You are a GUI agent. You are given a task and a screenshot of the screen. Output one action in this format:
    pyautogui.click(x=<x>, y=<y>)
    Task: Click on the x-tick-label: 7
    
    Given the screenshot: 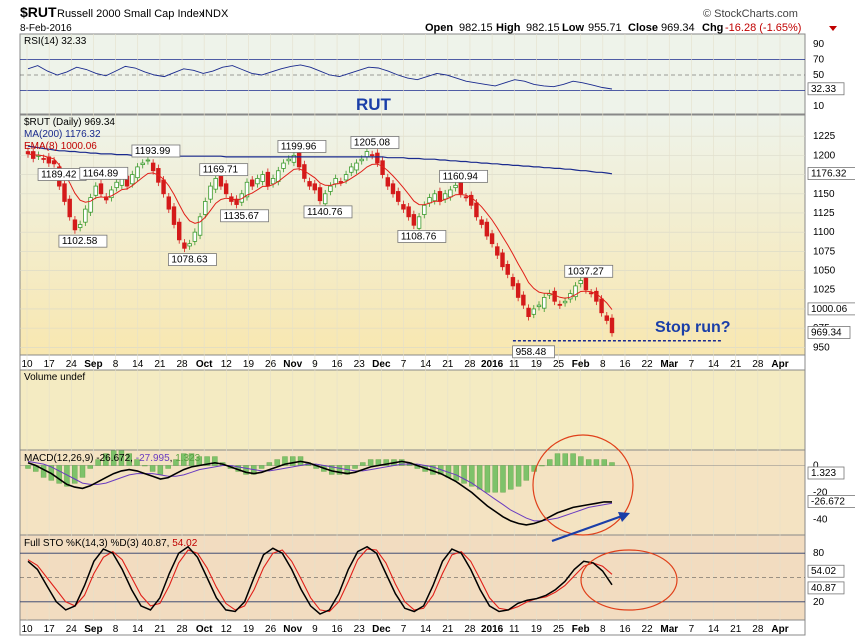 What is the action you would take?
    pyautogui.click(x=692, y=364)
    